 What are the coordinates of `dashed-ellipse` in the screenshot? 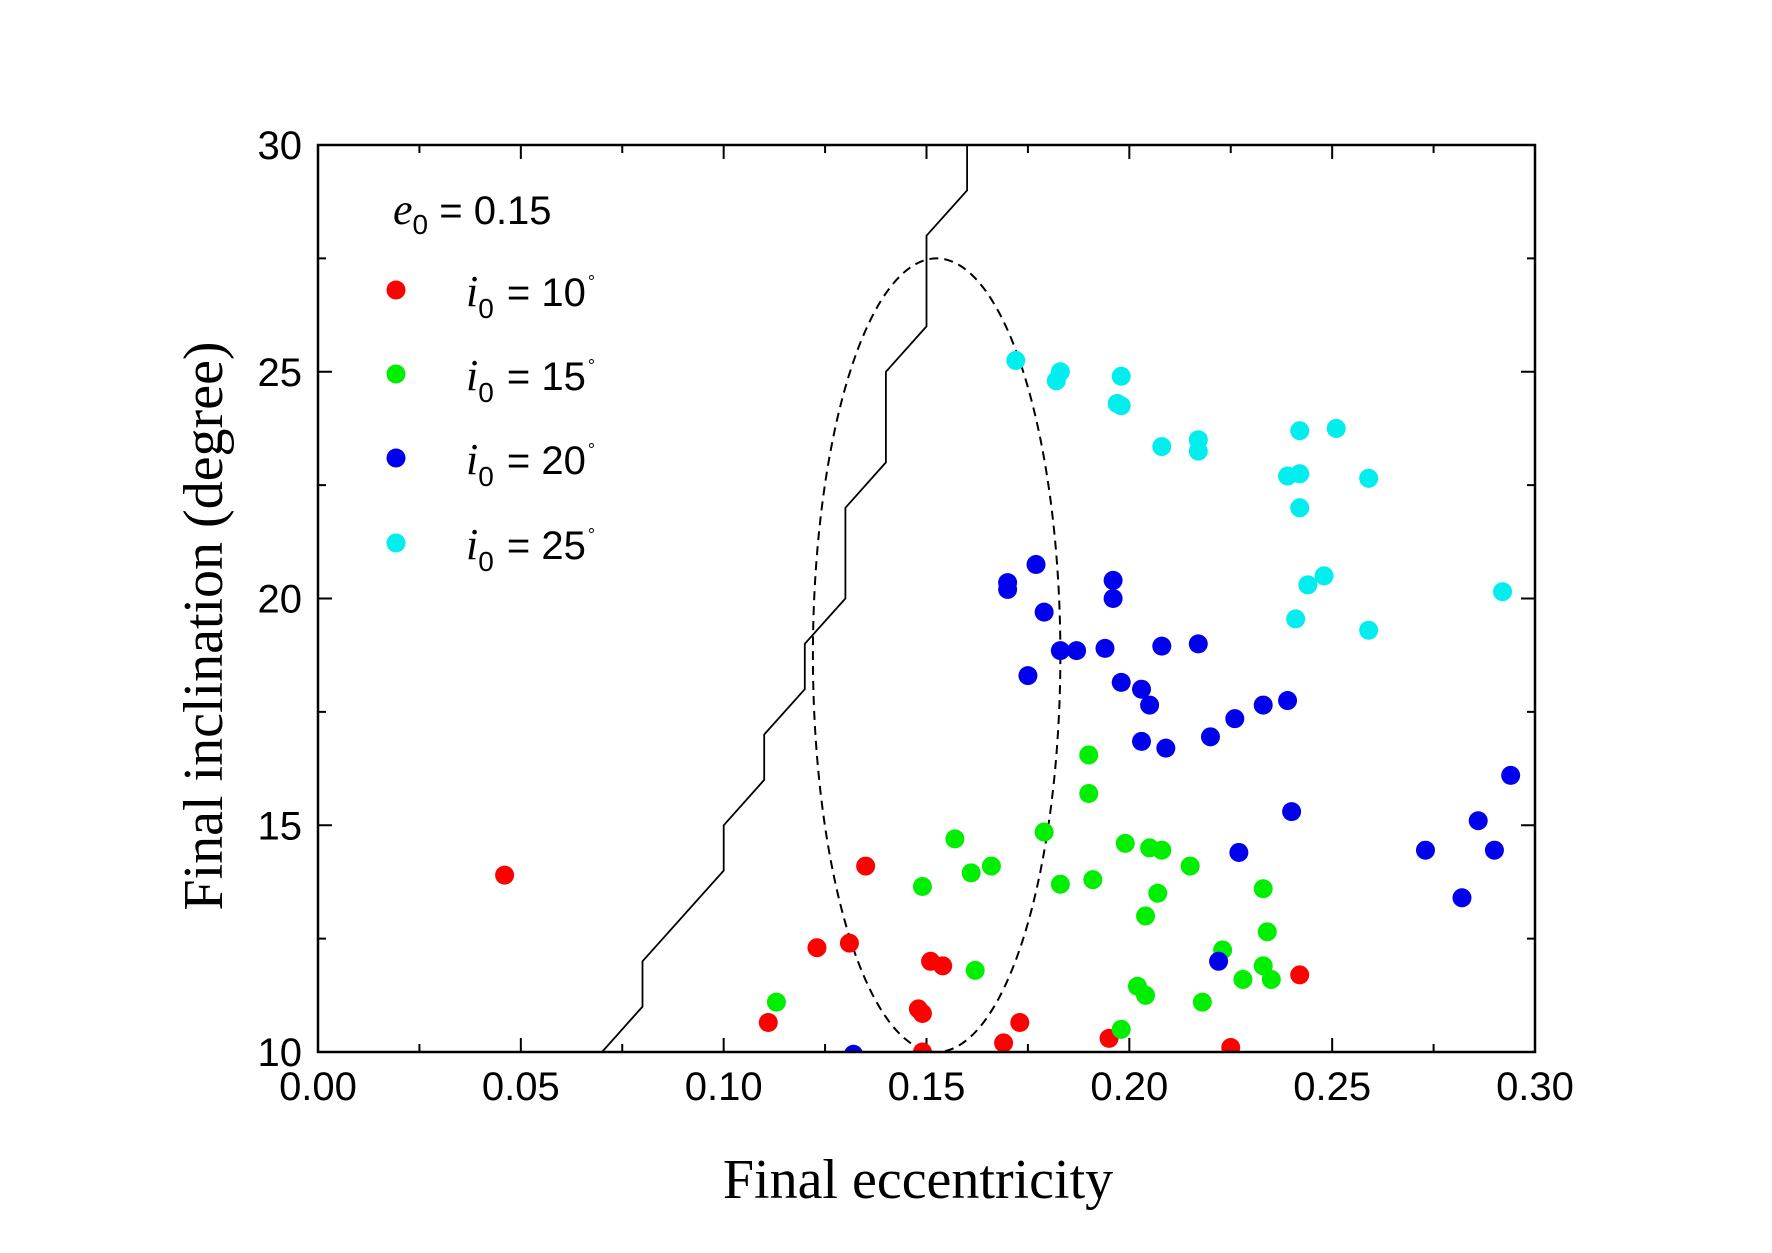 It's located at (936, 654).